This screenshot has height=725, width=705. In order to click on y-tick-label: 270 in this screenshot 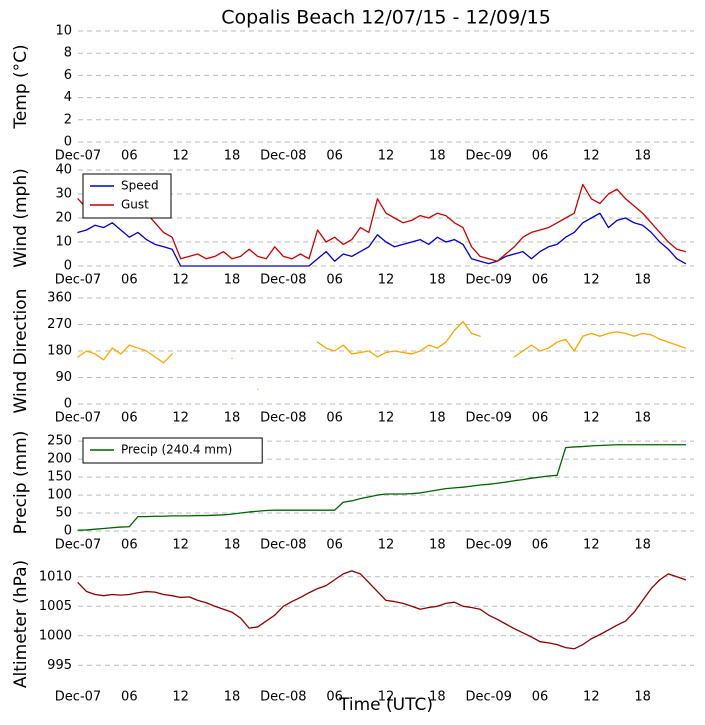, I will do `click(59, 324)`.